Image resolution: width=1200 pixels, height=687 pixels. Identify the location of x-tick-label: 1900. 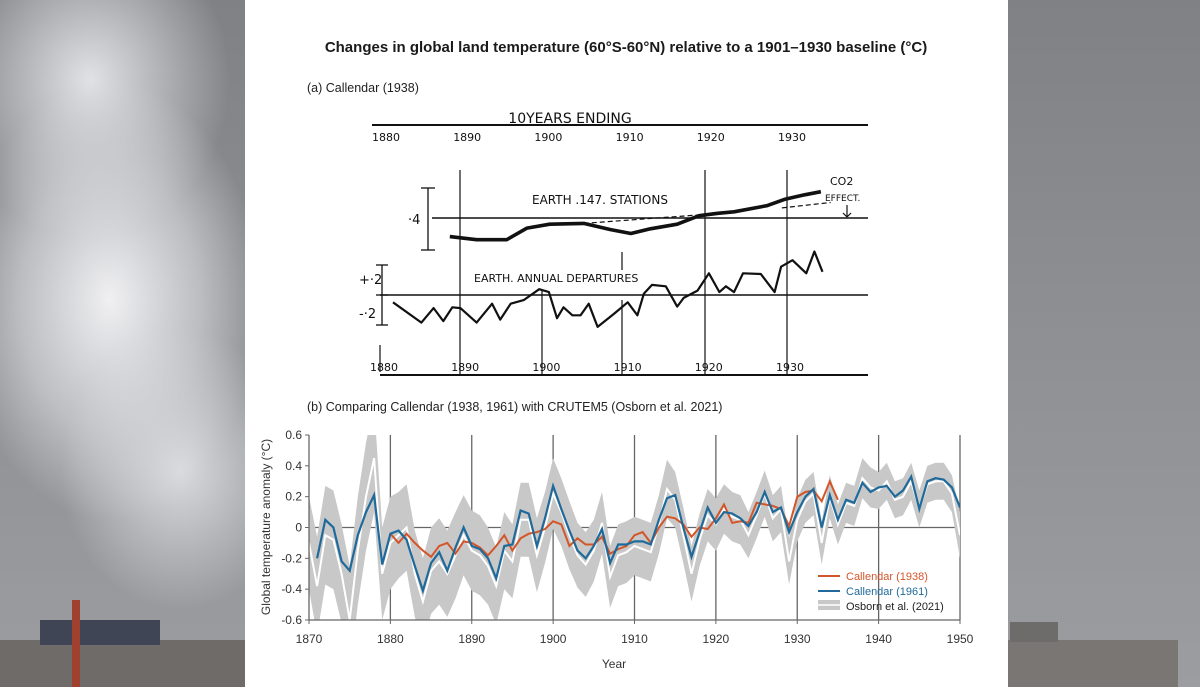
(553, 639).